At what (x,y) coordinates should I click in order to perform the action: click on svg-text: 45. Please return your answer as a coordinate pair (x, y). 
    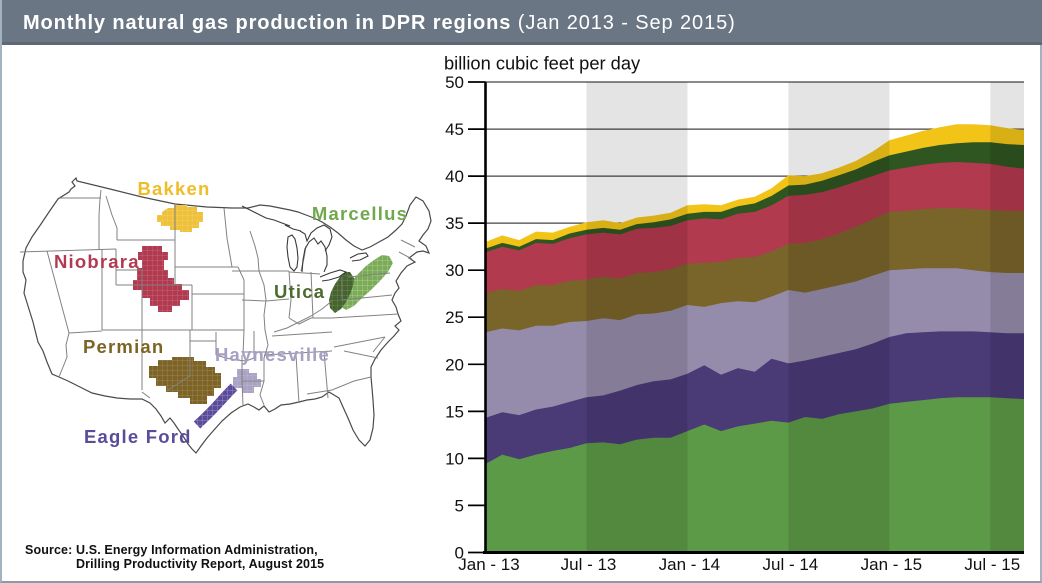
    Looking at the image, I should click on (454, 129).